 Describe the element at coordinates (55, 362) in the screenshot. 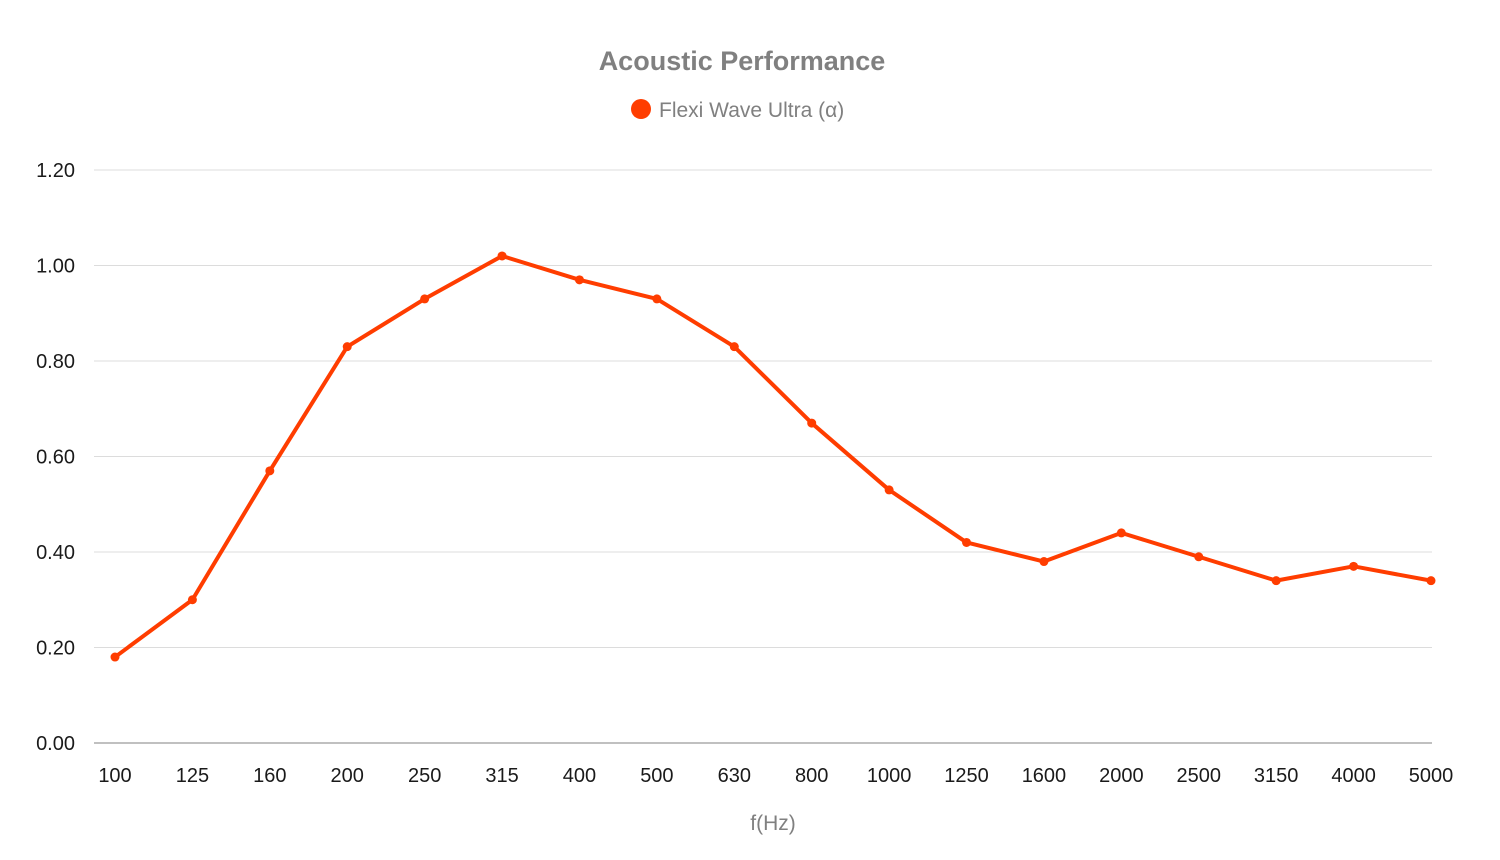

I see `y-tick-label: 0.80` at that location.